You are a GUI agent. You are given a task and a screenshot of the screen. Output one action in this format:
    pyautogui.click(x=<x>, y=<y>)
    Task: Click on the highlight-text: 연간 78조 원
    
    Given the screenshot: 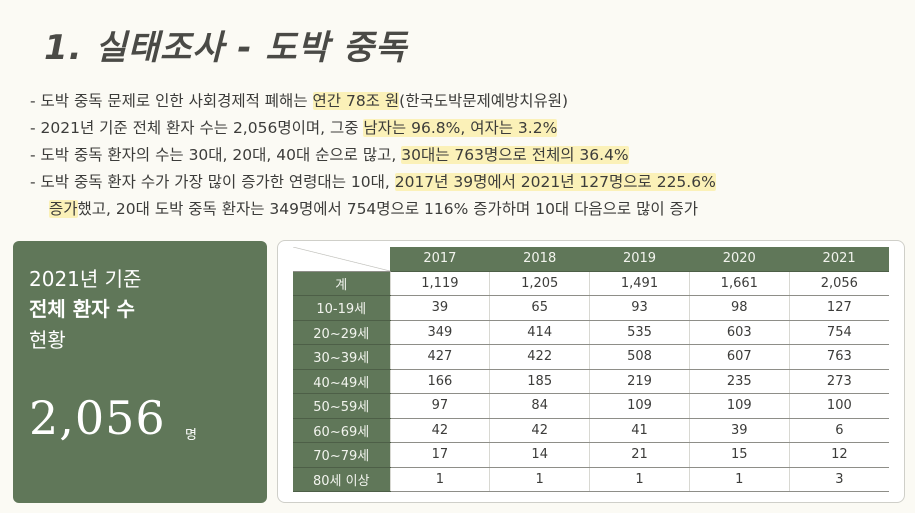 What is the action you would take?
    pyautogui.click(x=356, y=101)
    